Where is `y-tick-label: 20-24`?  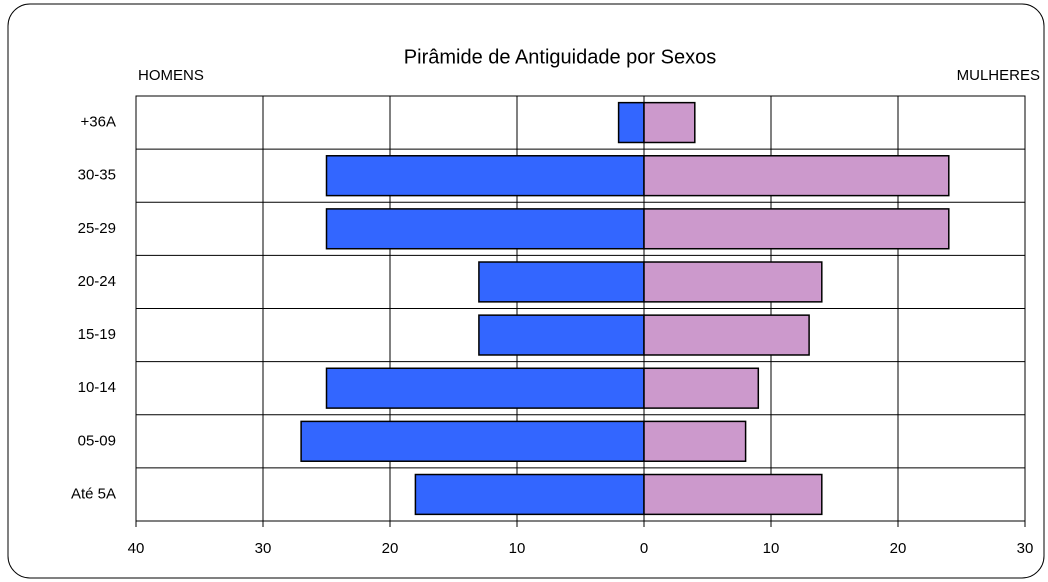
y-tick-label: 20-24 is located at coordinates (97, 281).